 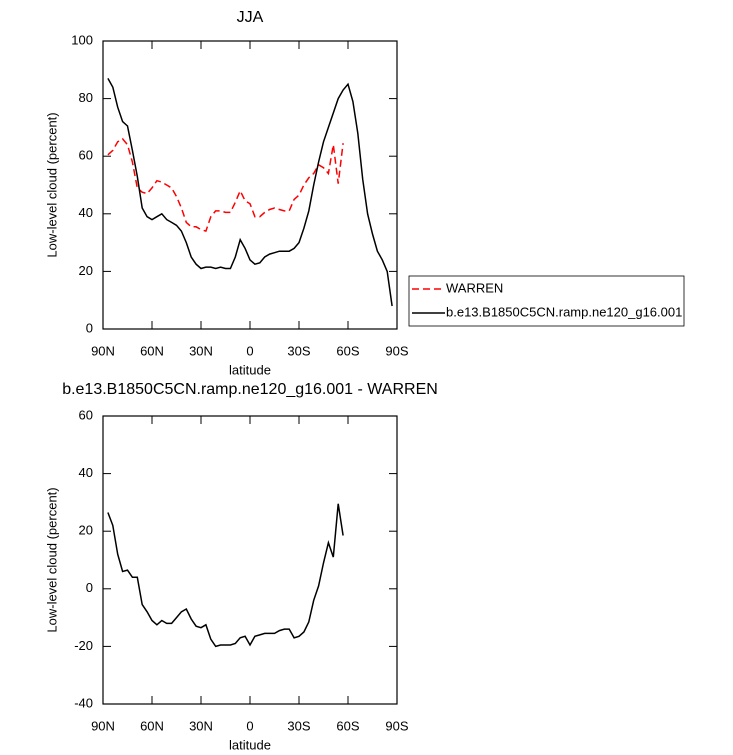 I want to click on y-tick-label: -20, so click(x=83, y=645).